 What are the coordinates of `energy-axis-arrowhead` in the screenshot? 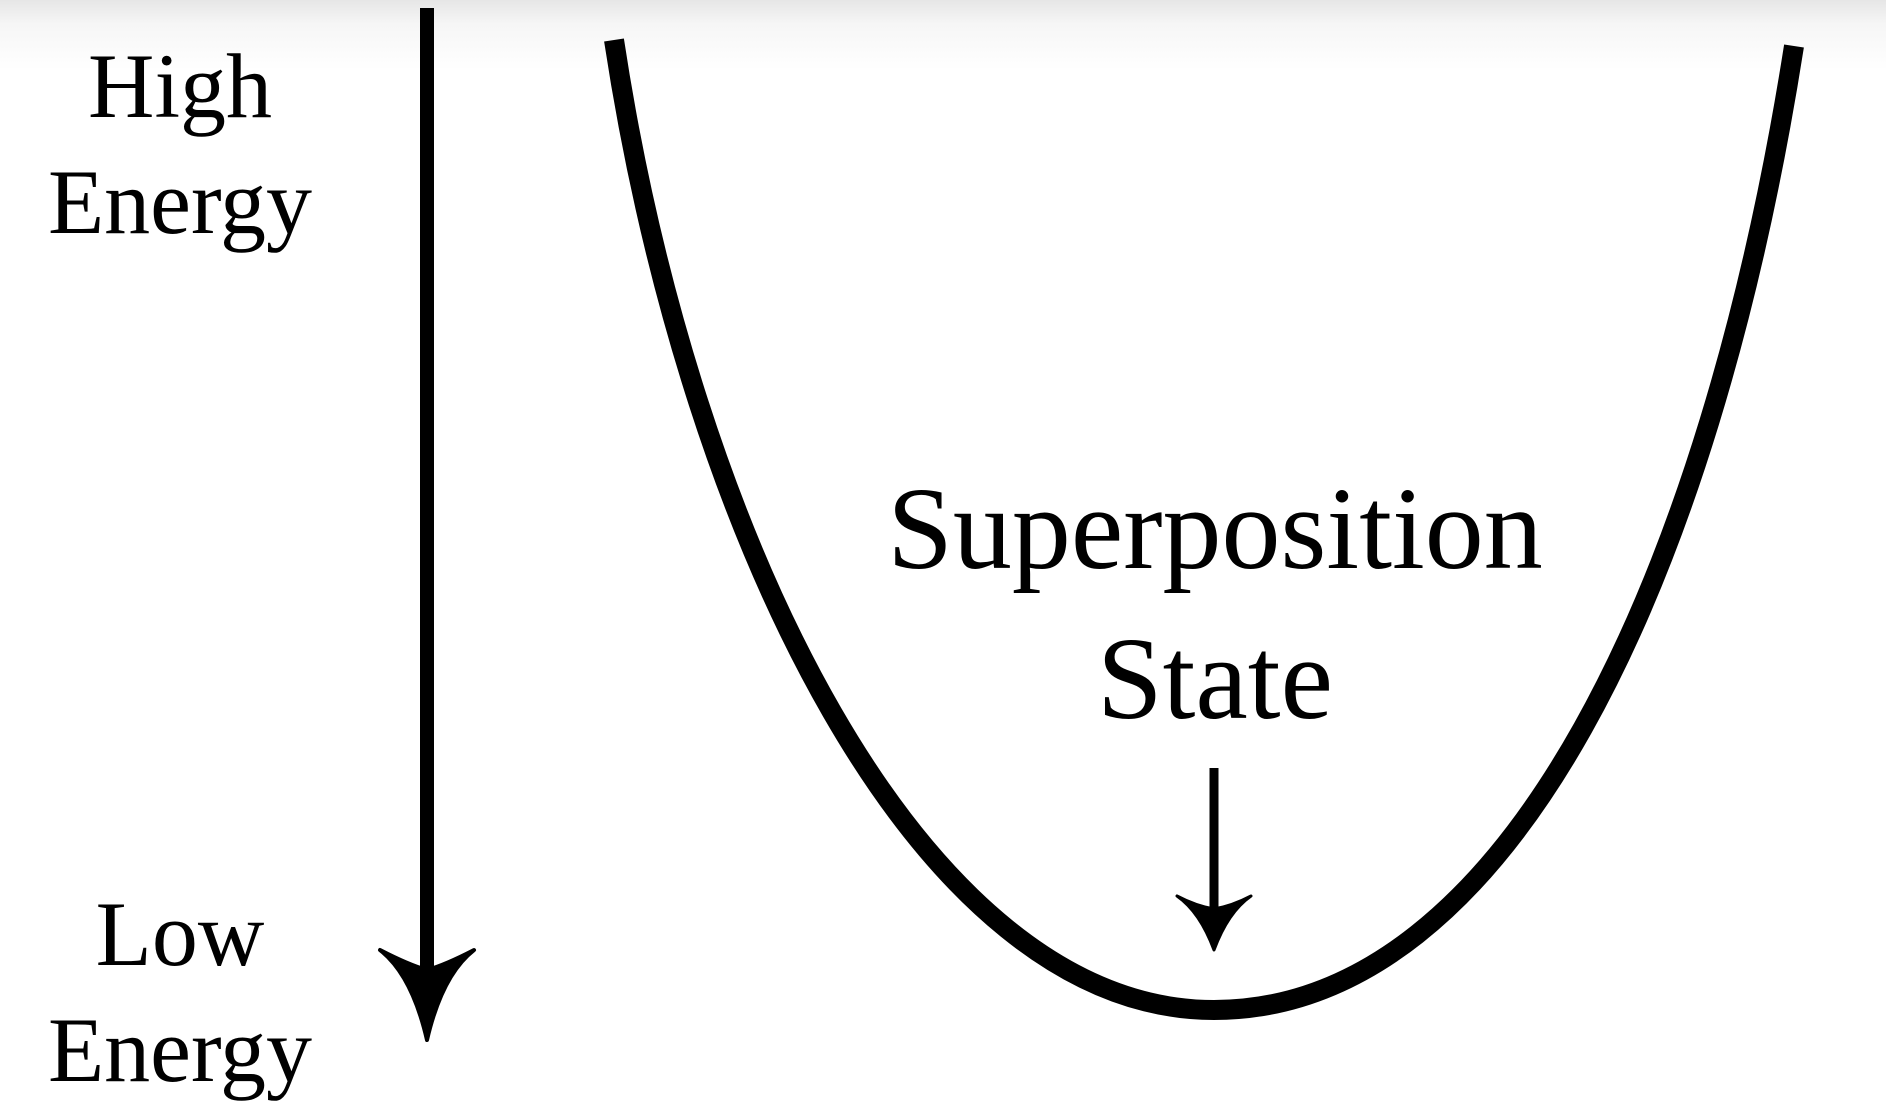 It's located at (427, 995).